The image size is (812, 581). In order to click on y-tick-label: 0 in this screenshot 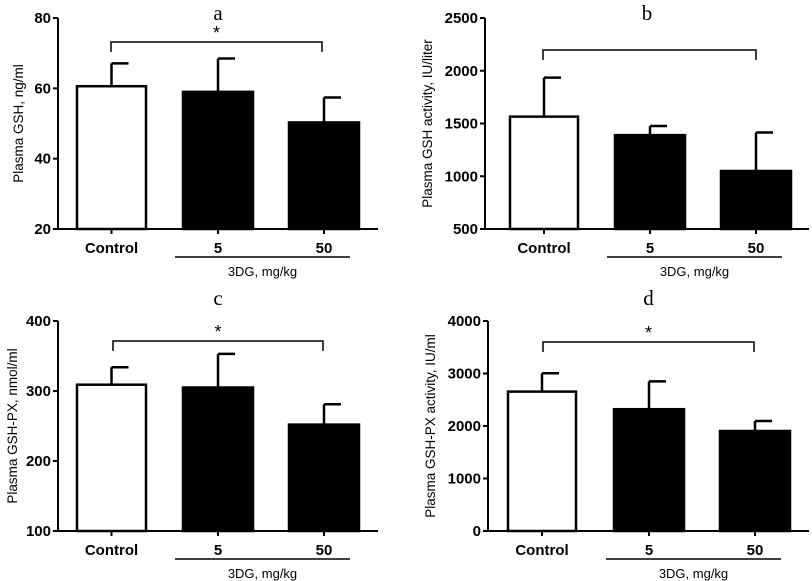, I will do `click(477, 531)`.